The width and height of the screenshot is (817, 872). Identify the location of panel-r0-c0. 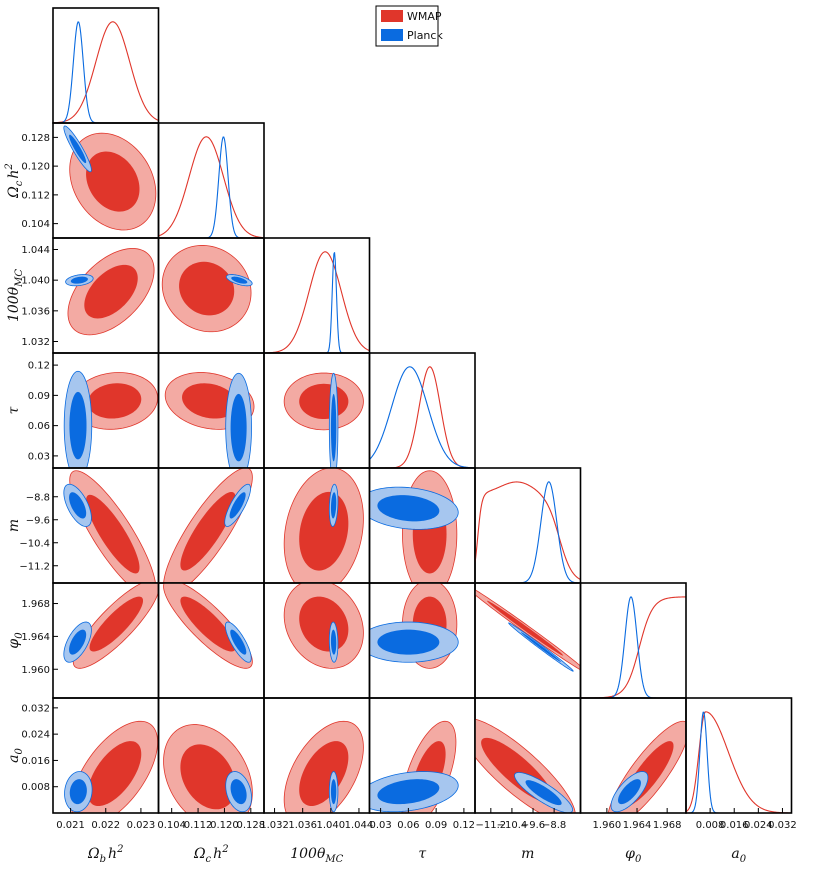
(106, 65).